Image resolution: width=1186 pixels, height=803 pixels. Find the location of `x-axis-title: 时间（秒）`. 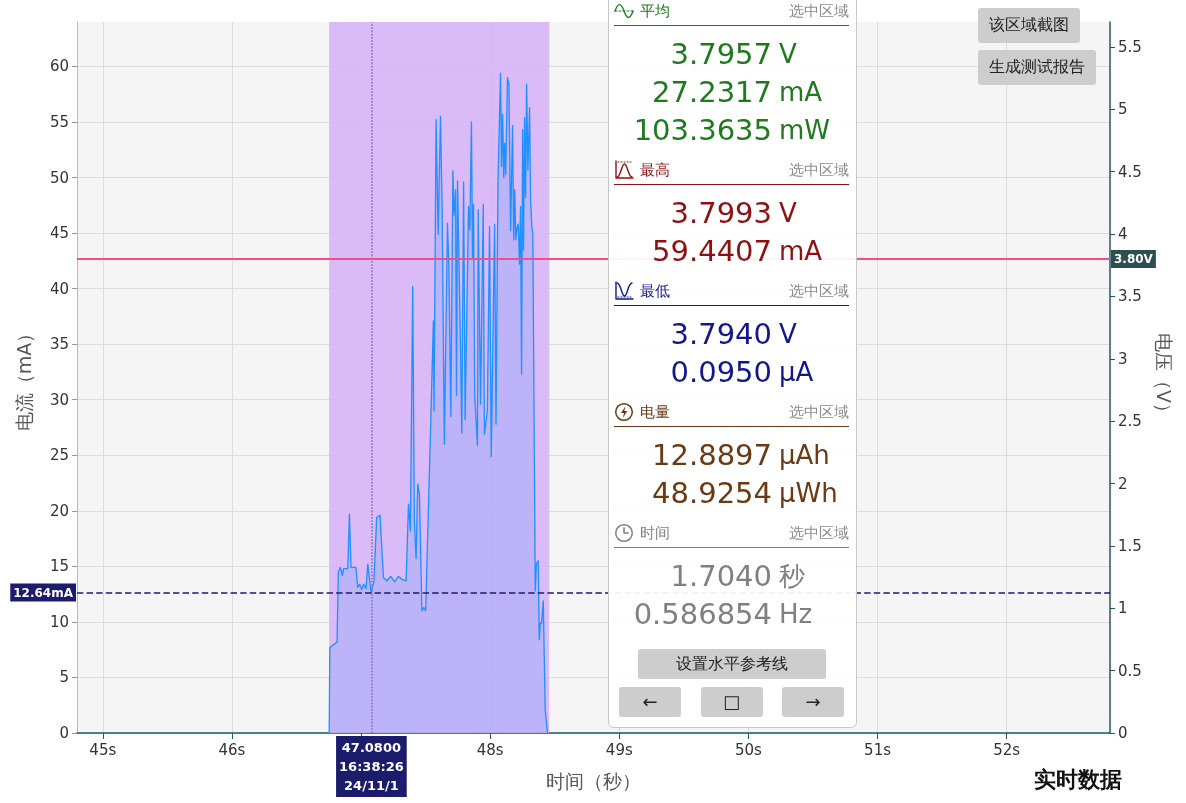

x-axis-title: 时间（秒） is located at coordinates (593, 780).